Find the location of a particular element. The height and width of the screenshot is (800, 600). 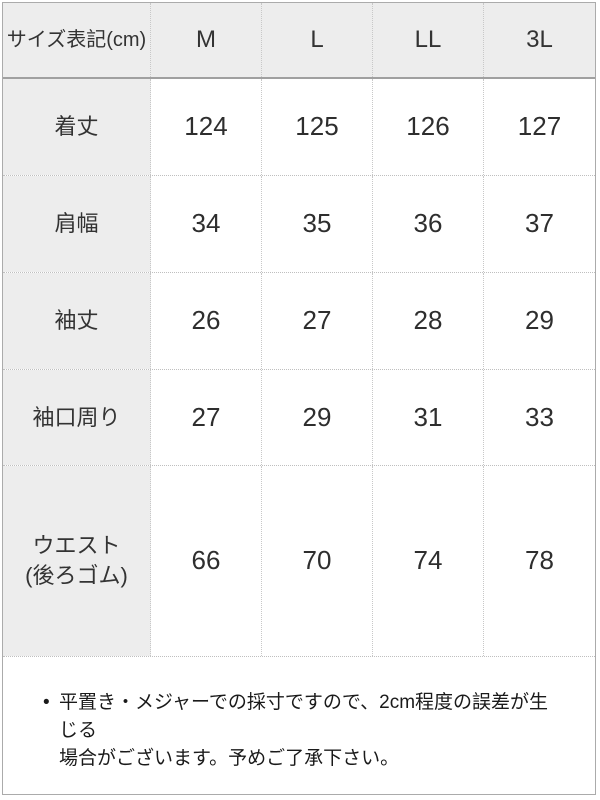

value-cell: 78 is located at coordinates (539, 561).